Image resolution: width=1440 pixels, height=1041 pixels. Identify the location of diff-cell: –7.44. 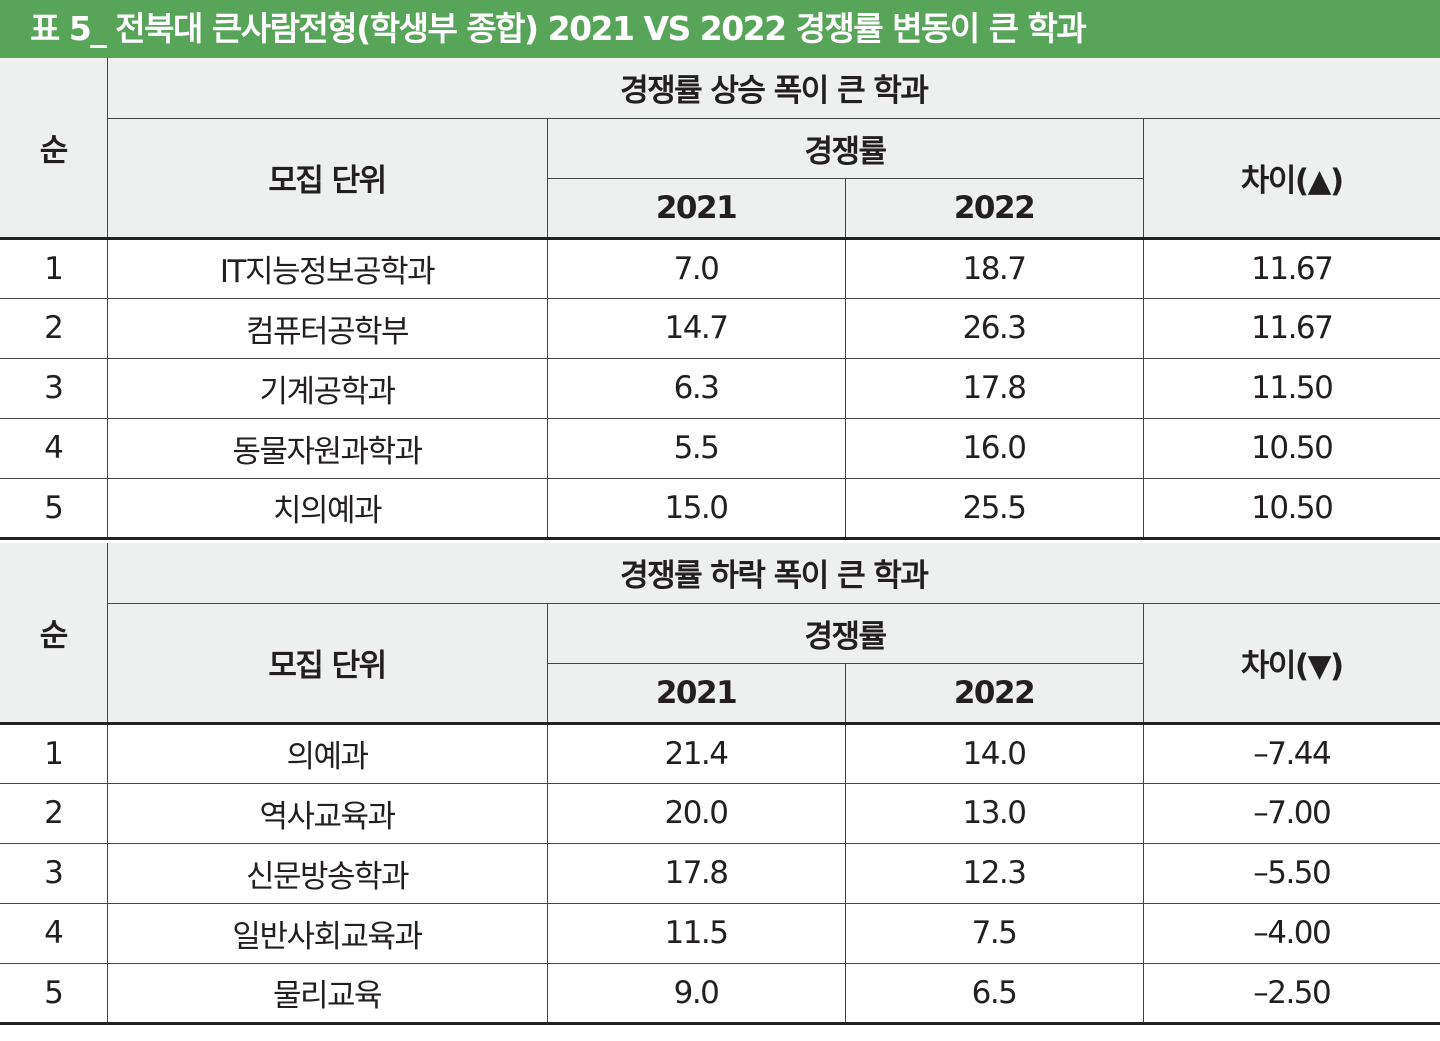
(1291, 753).